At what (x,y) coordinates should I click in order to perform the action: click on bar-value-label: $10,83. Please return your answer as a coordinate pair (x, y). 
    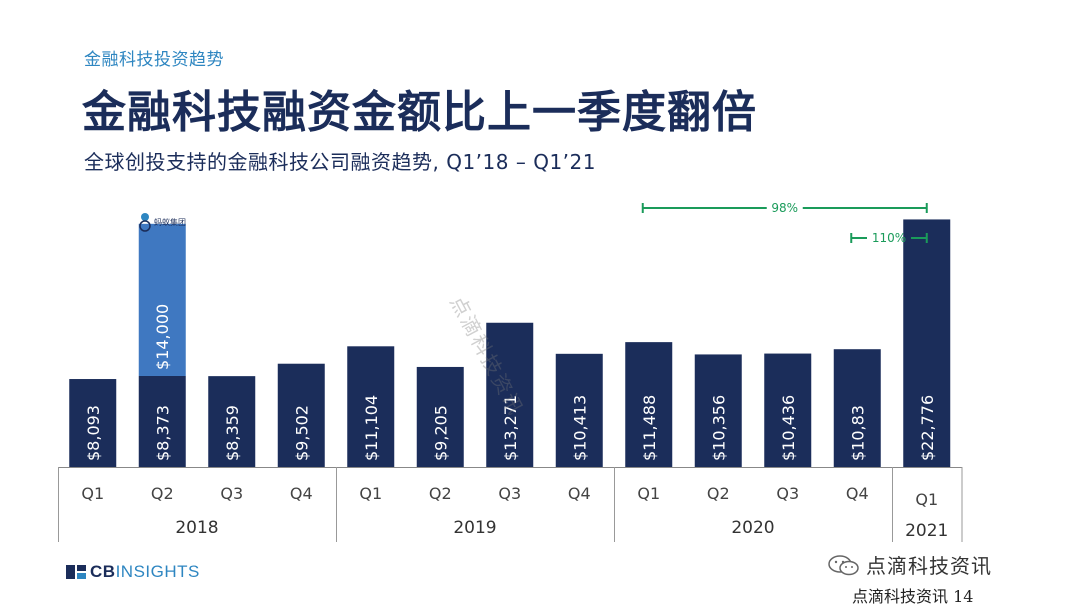
    Looking at the image, I should click on (857, 433).